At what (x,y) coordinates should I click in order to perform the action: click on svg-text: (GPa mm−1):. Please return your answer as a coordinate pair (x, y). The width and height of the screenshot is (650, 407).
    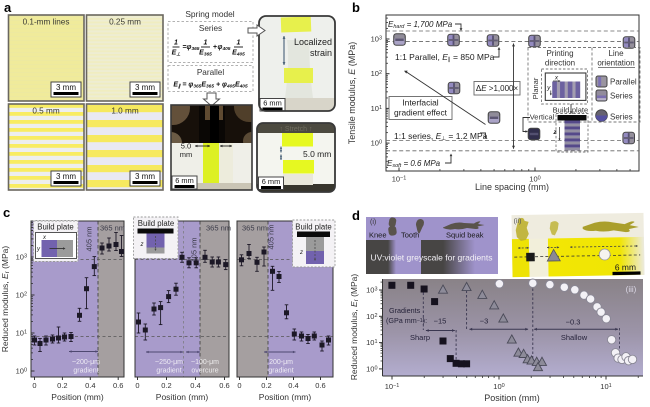
    Looking at the image, I should click on (406, 320).